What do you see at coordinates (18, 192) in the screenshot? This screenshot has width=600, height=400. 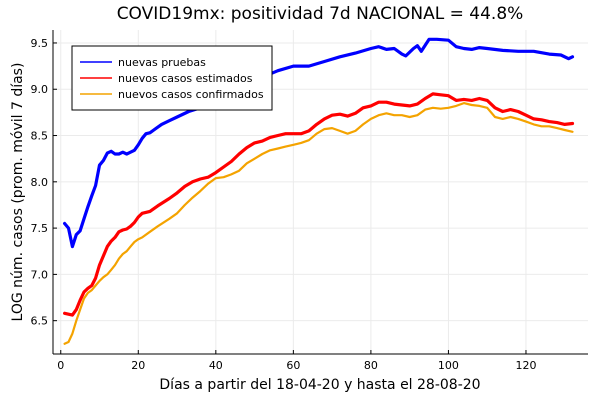 I see `y-axis-label: LOG núm. casos (prom. móvil 7 días)` at bounding box center [18, 192].